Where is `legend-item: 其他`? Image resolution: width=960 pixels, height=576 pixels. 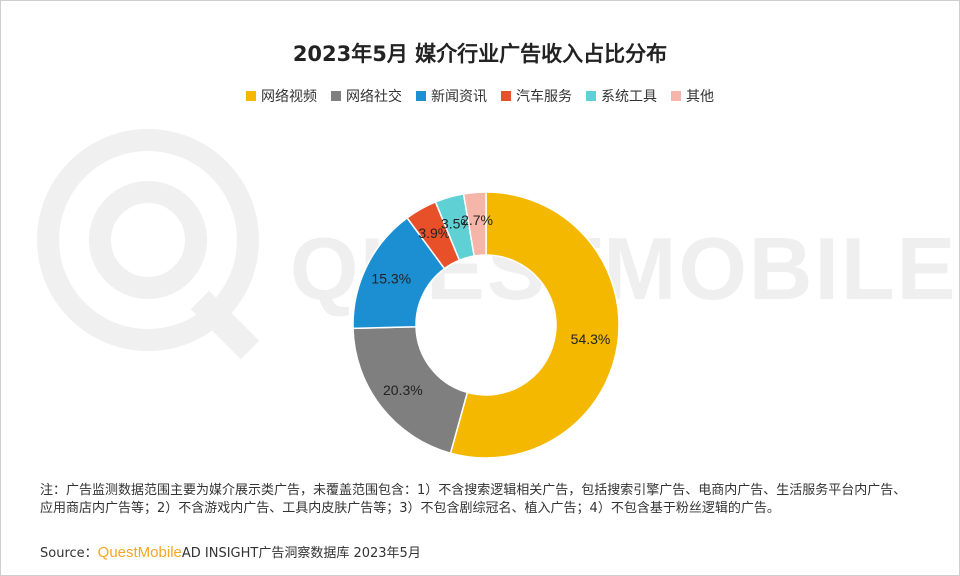 legend-item: 其他 is located at coordinates (692, 96).